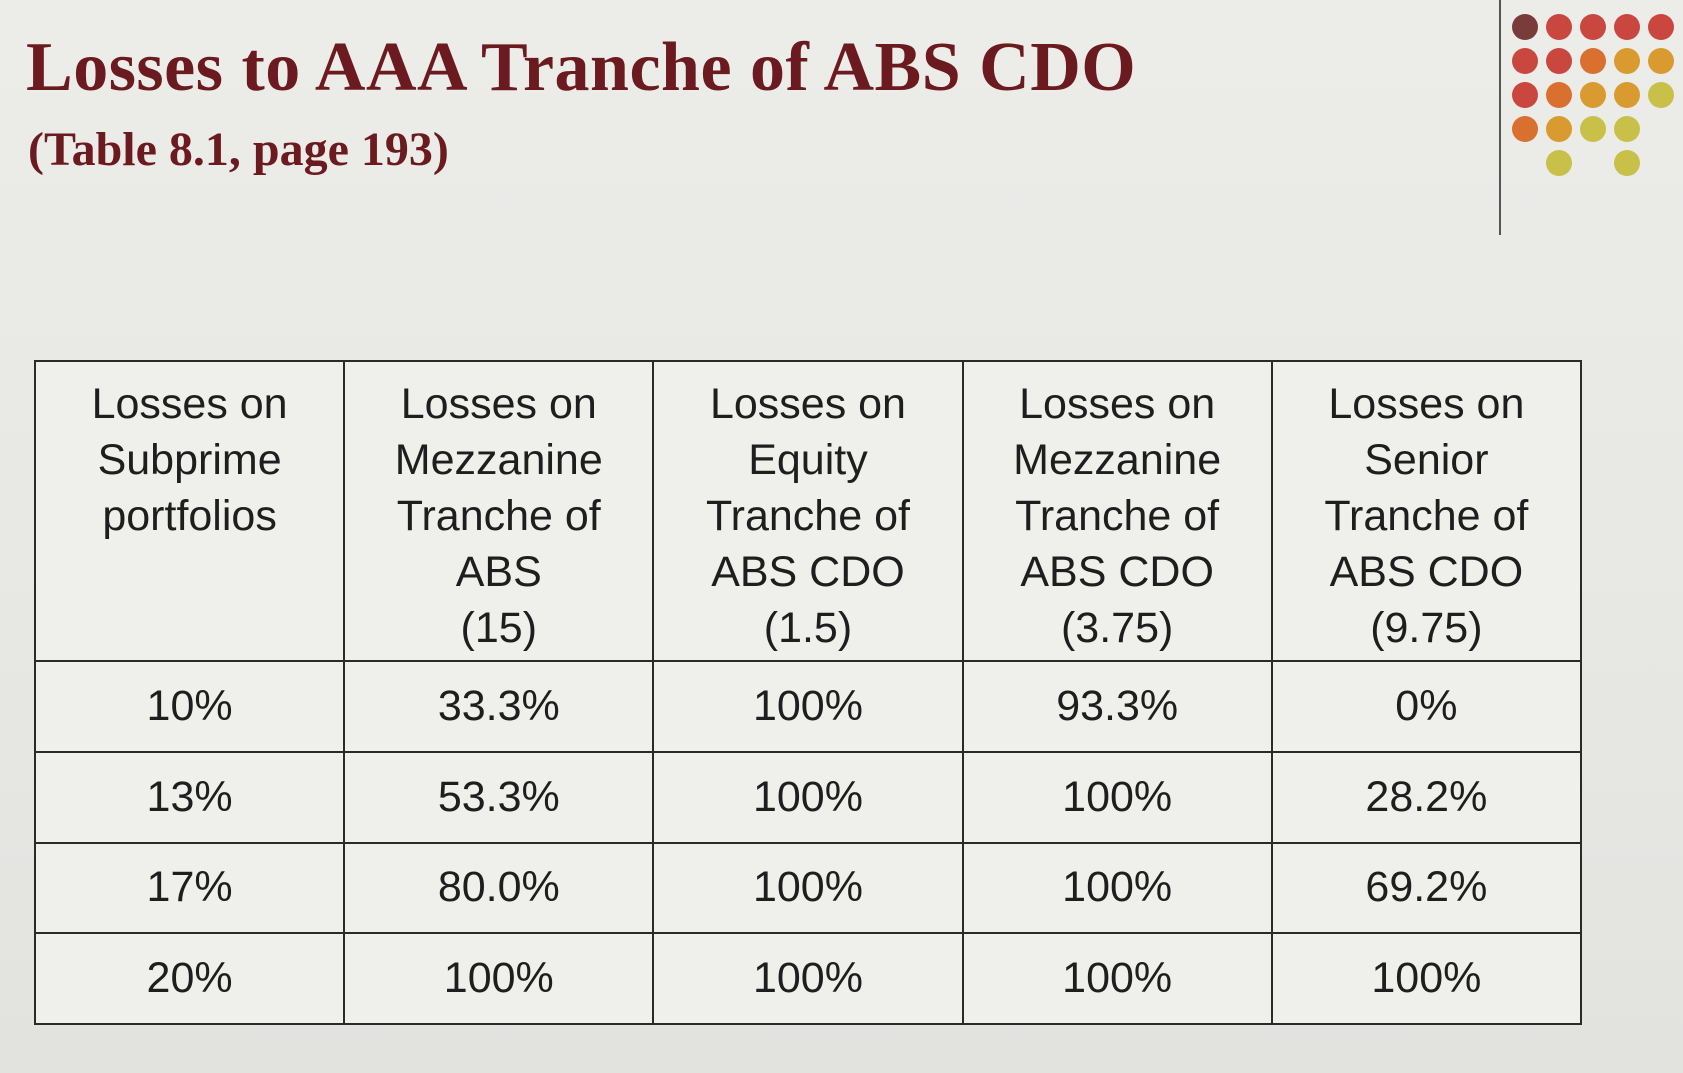  Describe the element at coordinates (1117, 628) in the screenshot. I see `column-header-line: (3.75)` at that location.